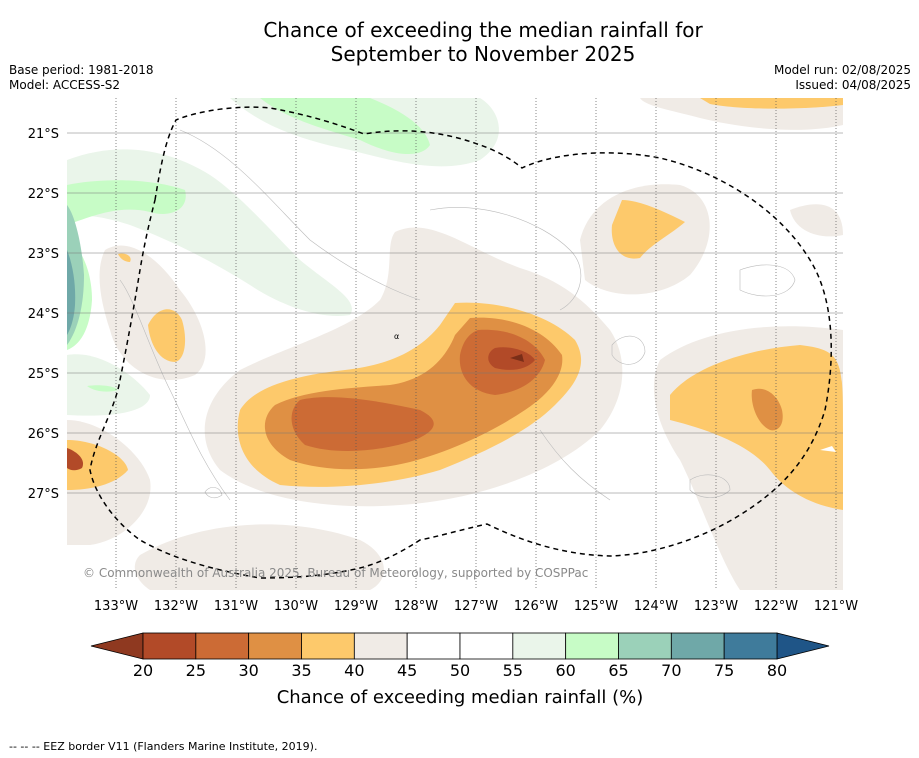 Image resolution: width=919 pixels, height=758 pixels. Describe the element at coordinates (43, 134) in the screenshot. I see `lat-label: 21°S` at that location.